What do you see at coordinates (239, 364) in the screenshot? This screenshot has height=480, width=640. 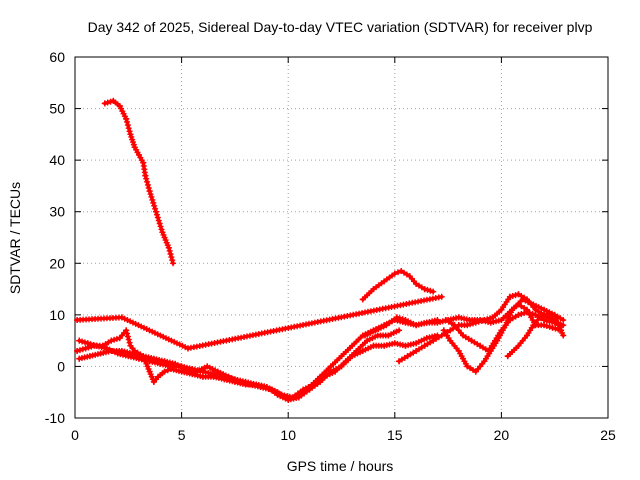 I see `series-pass-d` at bounding box center [239, 364].